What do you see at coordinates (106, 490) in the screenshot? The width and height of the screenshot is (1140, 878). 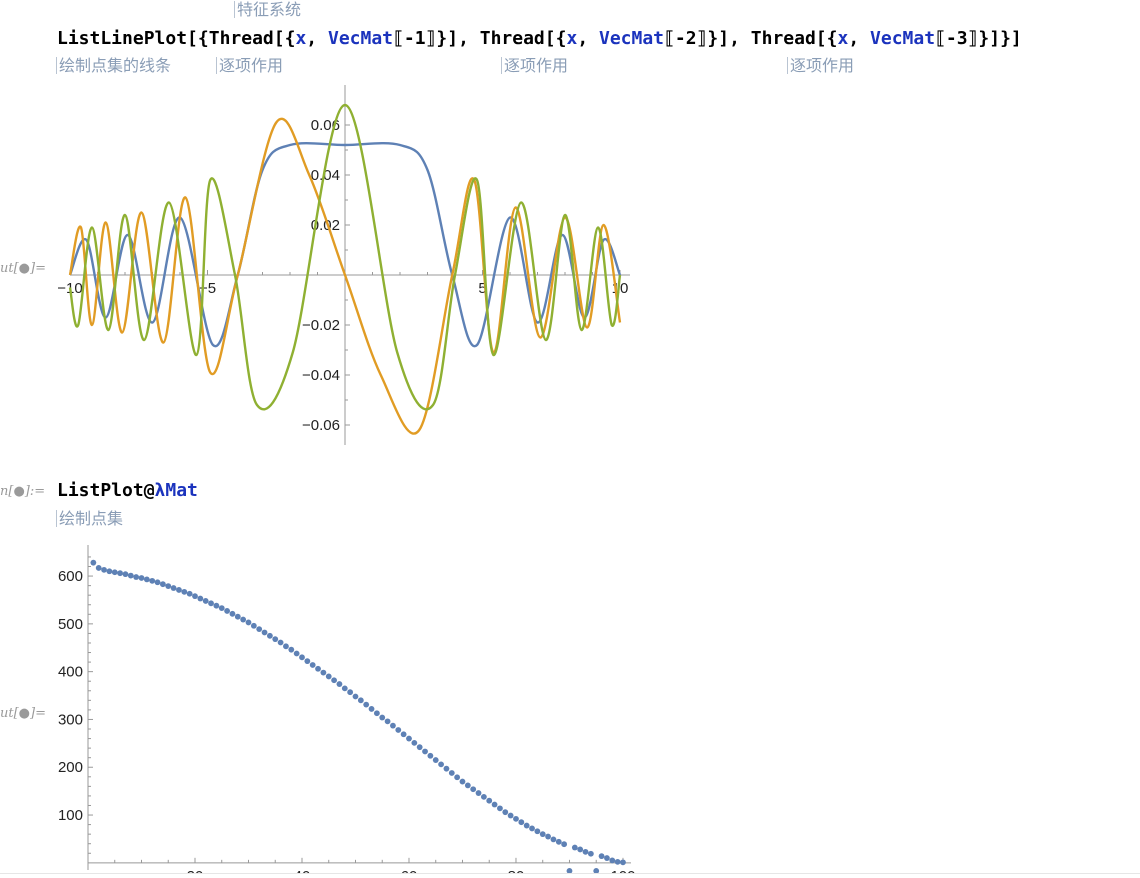 I see `func-listplot: ListPlot@` at bounding box center [106, 490].